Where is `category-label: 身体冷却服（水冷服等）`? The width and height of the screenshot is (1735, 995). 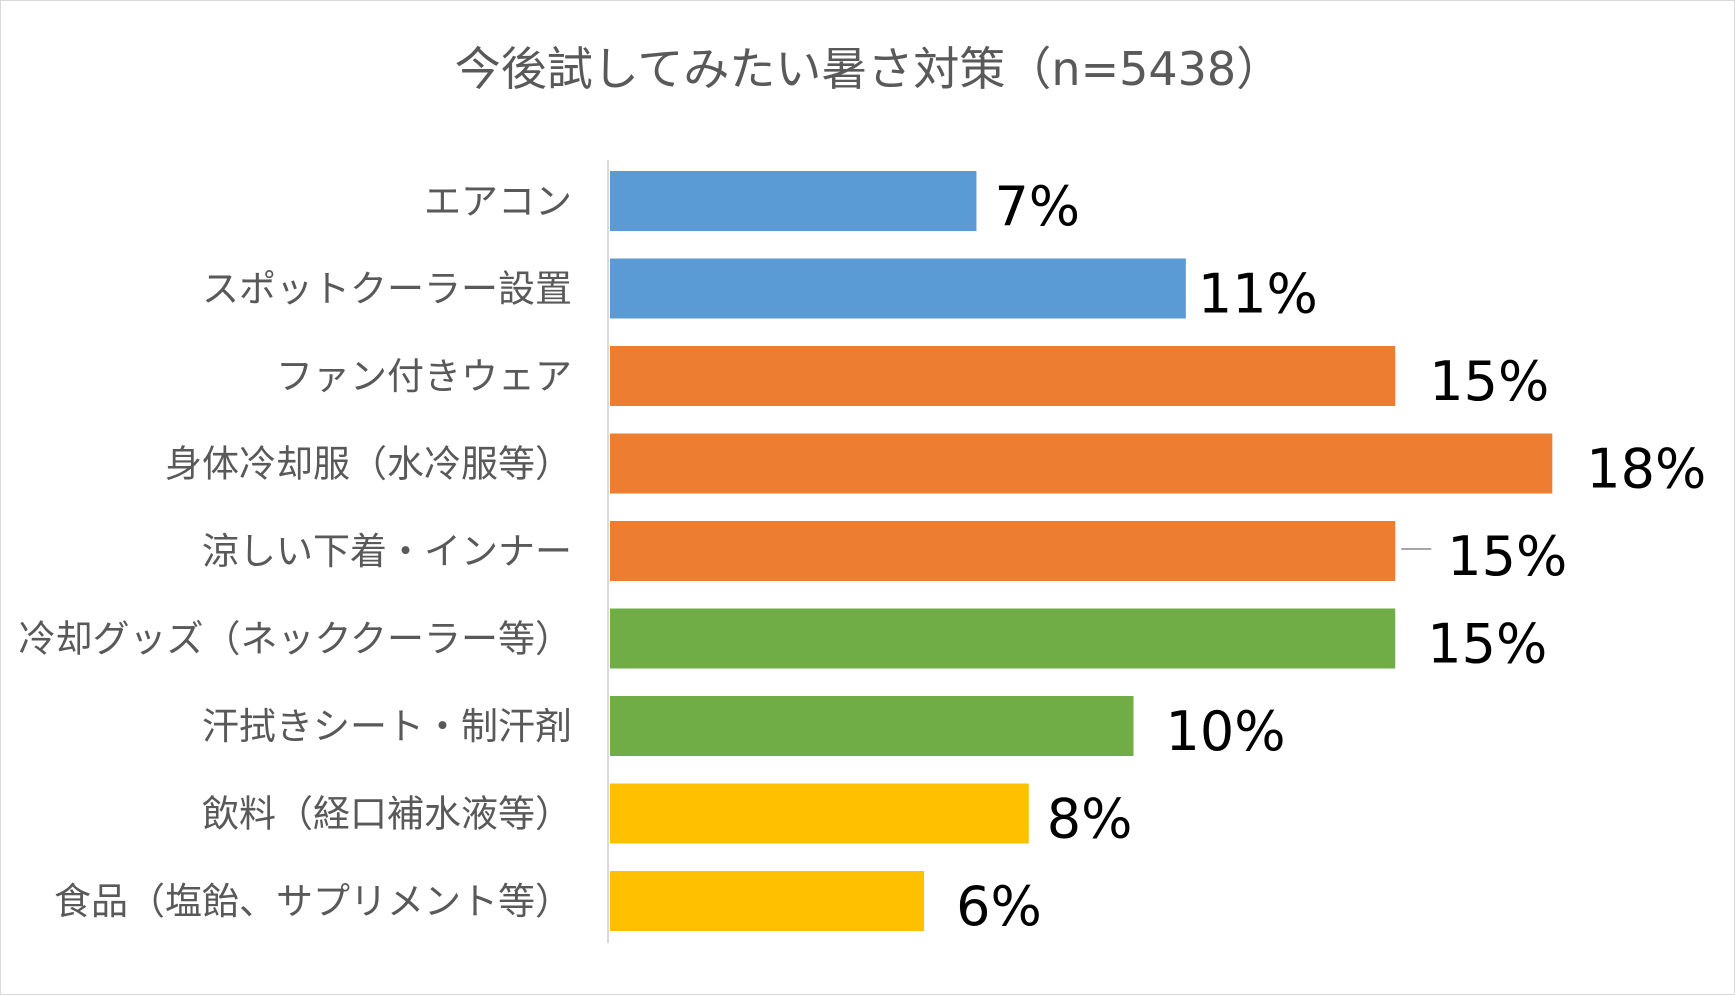
category-label: 身体冷却服（水冷服等） is located at coordinates (368, 464).